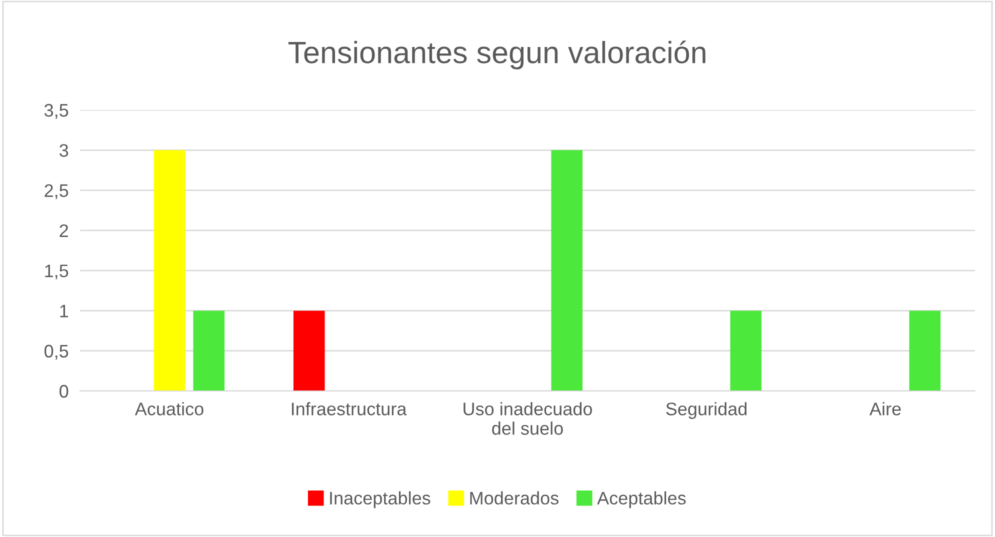 This screenshot has height=537, width=995. What do you see at coordinates (885, 409) in the screenshot?
I see `x-tick-label: Aire` at bounding box center [885, 409].